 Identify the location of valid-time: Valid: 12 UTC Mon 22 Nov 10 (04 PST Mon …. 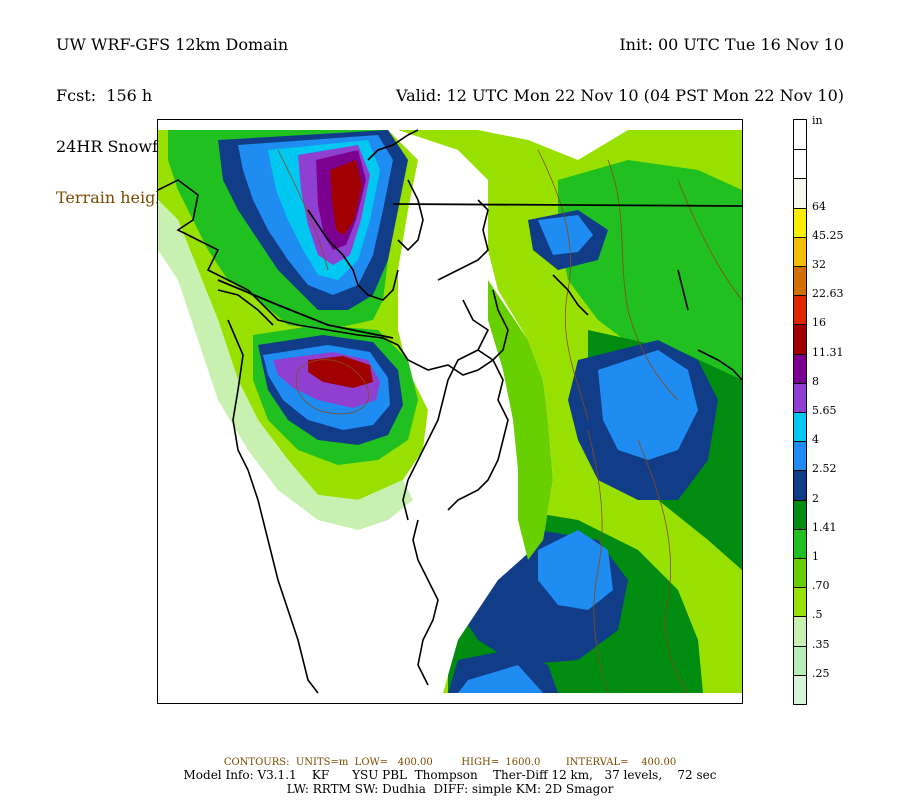
(620, 95).